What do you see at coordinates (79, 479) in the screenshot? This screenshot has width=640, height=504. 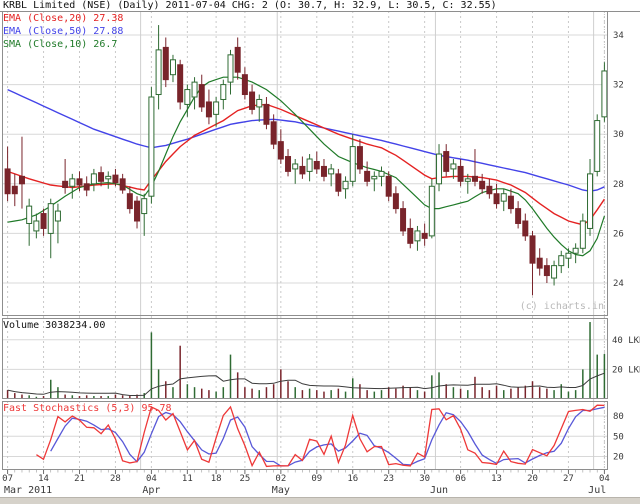 I see `svg-text: 21` at bounding box center [79, 479].